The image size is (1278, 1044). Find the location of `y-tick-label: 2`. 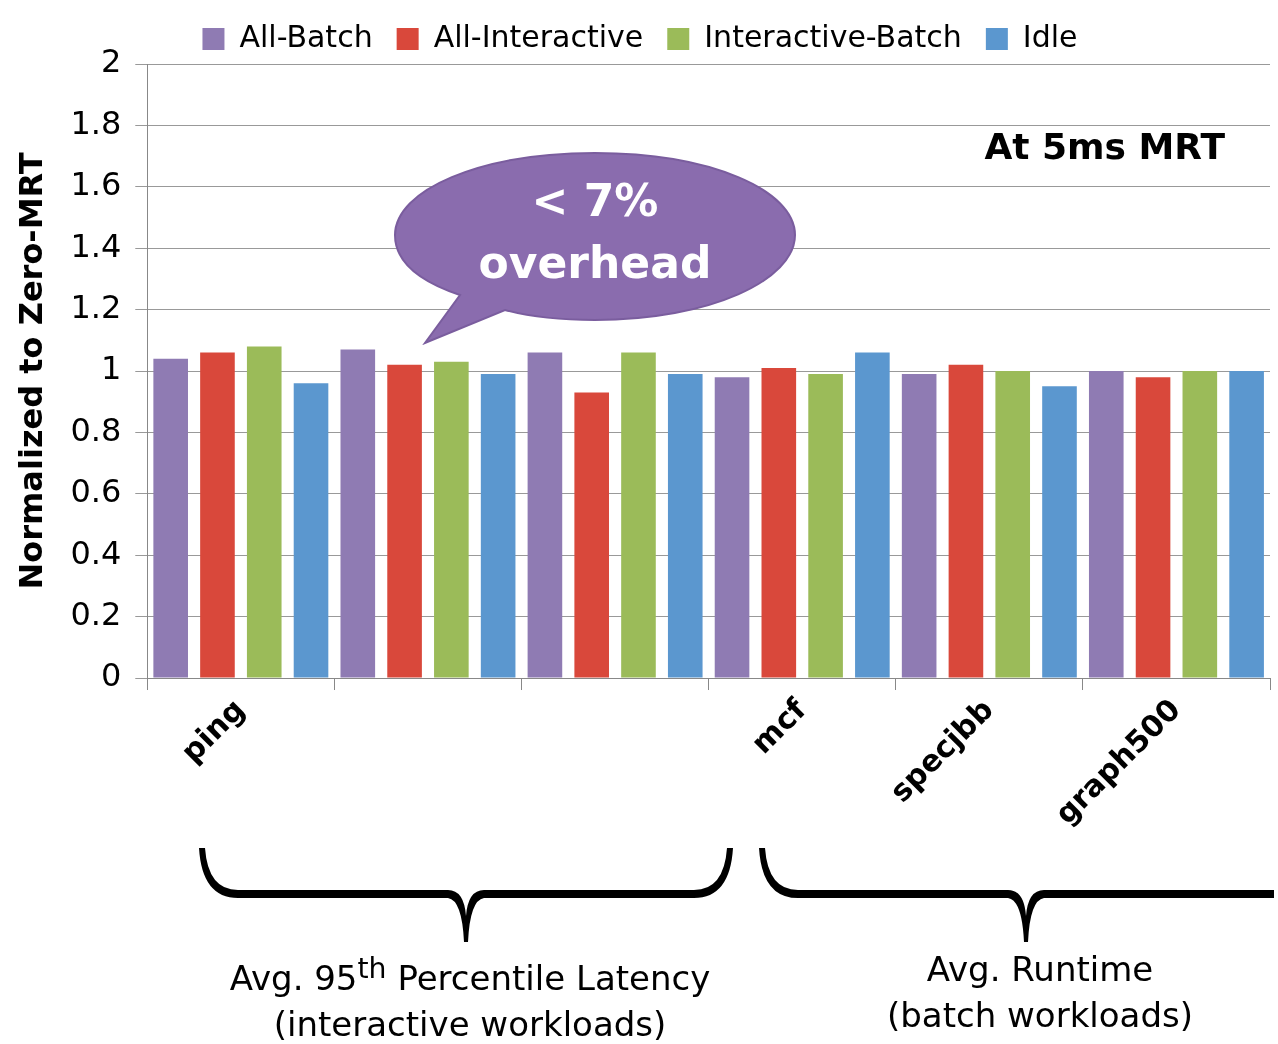

y-tick-label: 2 is located at coordinates (111, 61).